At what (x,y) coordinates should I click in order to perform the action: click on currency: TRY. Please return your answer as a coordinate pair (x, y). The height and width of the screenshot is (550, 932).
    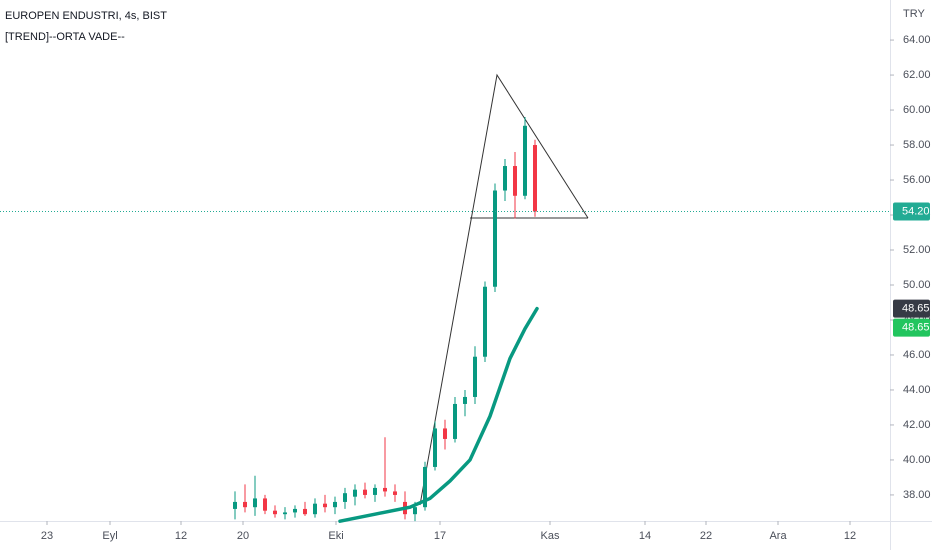
    Looking at the image, I should click on (914, 14).